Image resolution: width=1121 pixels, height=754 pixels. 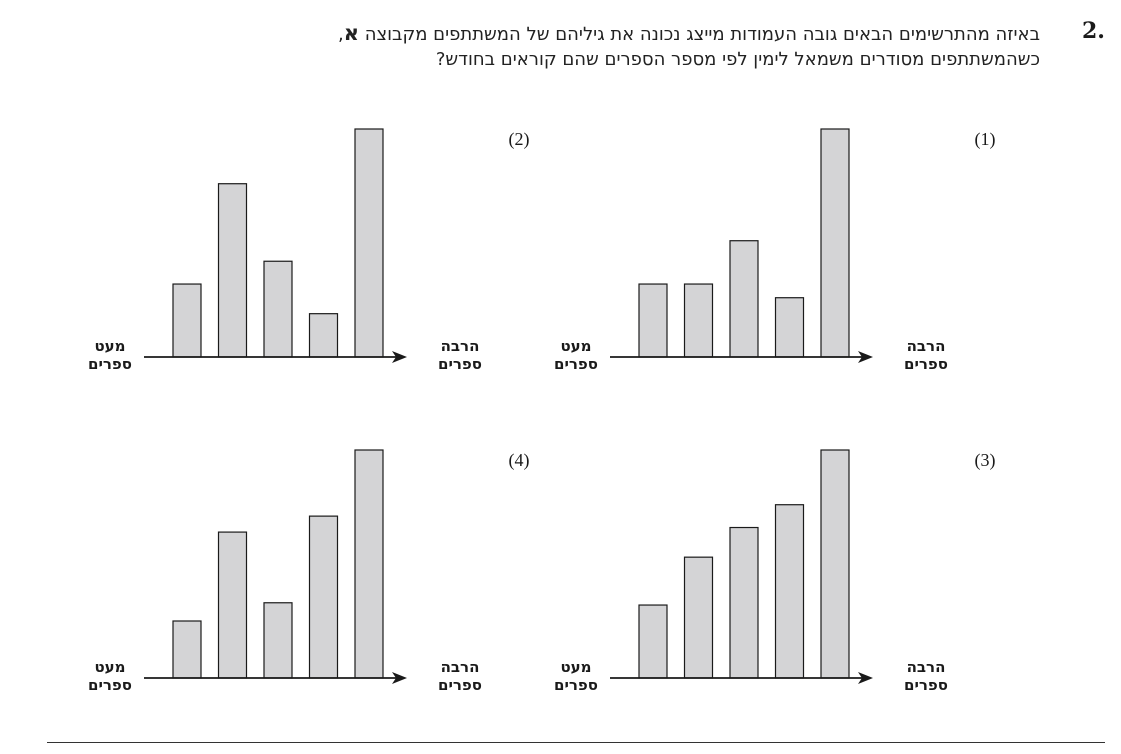 I want to click on question-text-line1-comma: ,, so click(x=340, y=34).